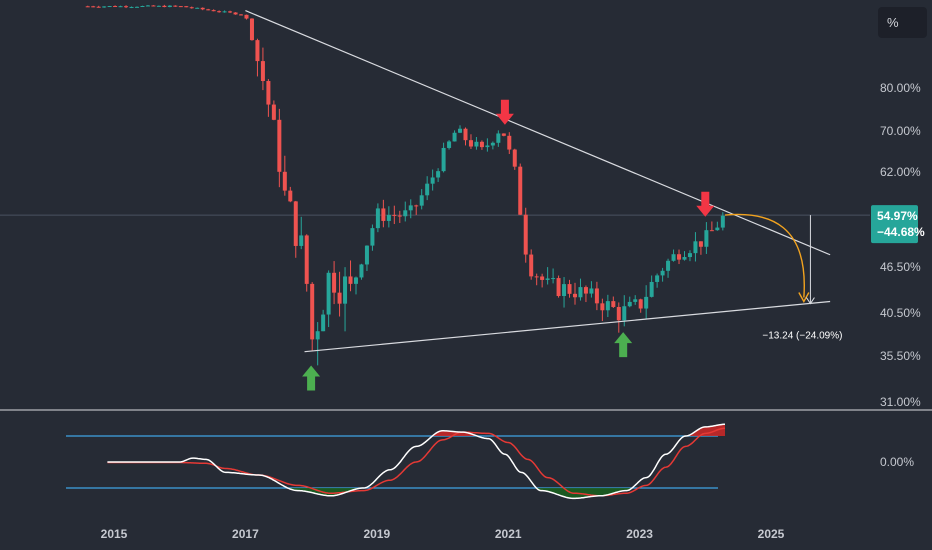 This screenshot has height=550, width=932. What do you see at coordinates (901, 232) in the screenshot?
I see `price-label-change: −44.68%` at bounding box center [901, 232].